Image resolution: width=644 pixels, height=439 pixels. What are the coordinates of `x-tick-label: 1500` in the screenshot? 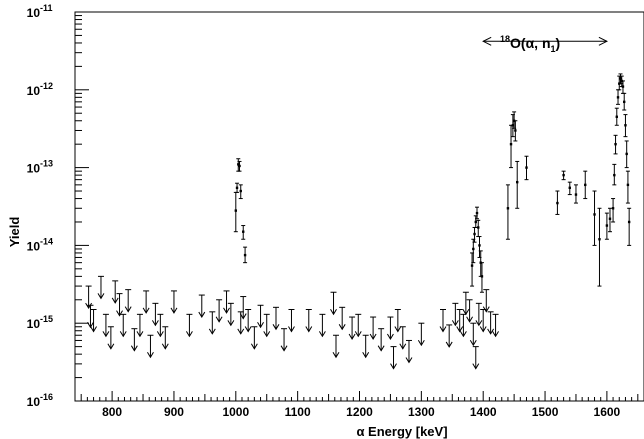 It's located at (545, 412).